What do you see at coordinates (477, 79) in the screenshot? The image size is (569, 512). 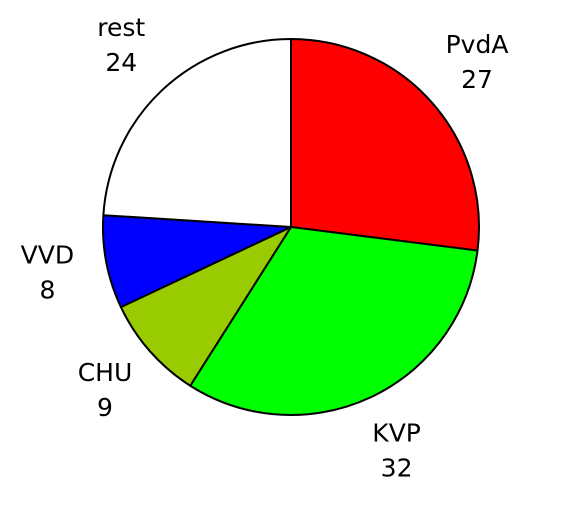 I see `slice-value: 27` at bounding box center [477, 79].